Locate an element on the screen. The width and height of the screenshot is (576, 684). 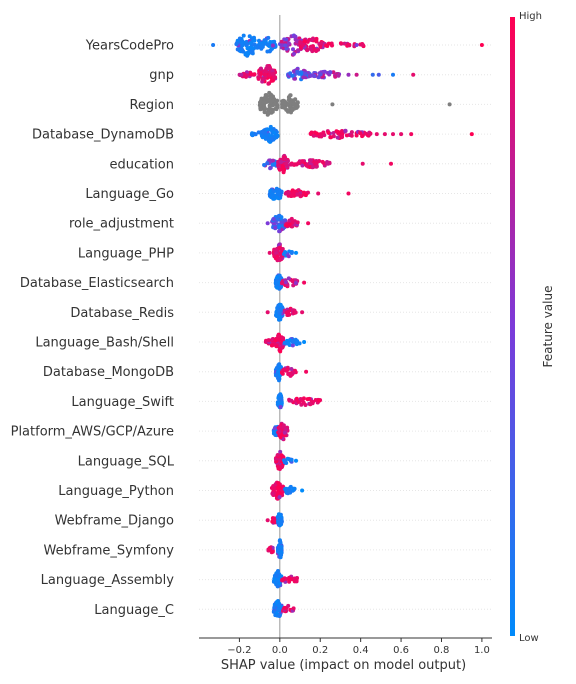
feature-label: Language_Go is located at coordinates (129, 194).